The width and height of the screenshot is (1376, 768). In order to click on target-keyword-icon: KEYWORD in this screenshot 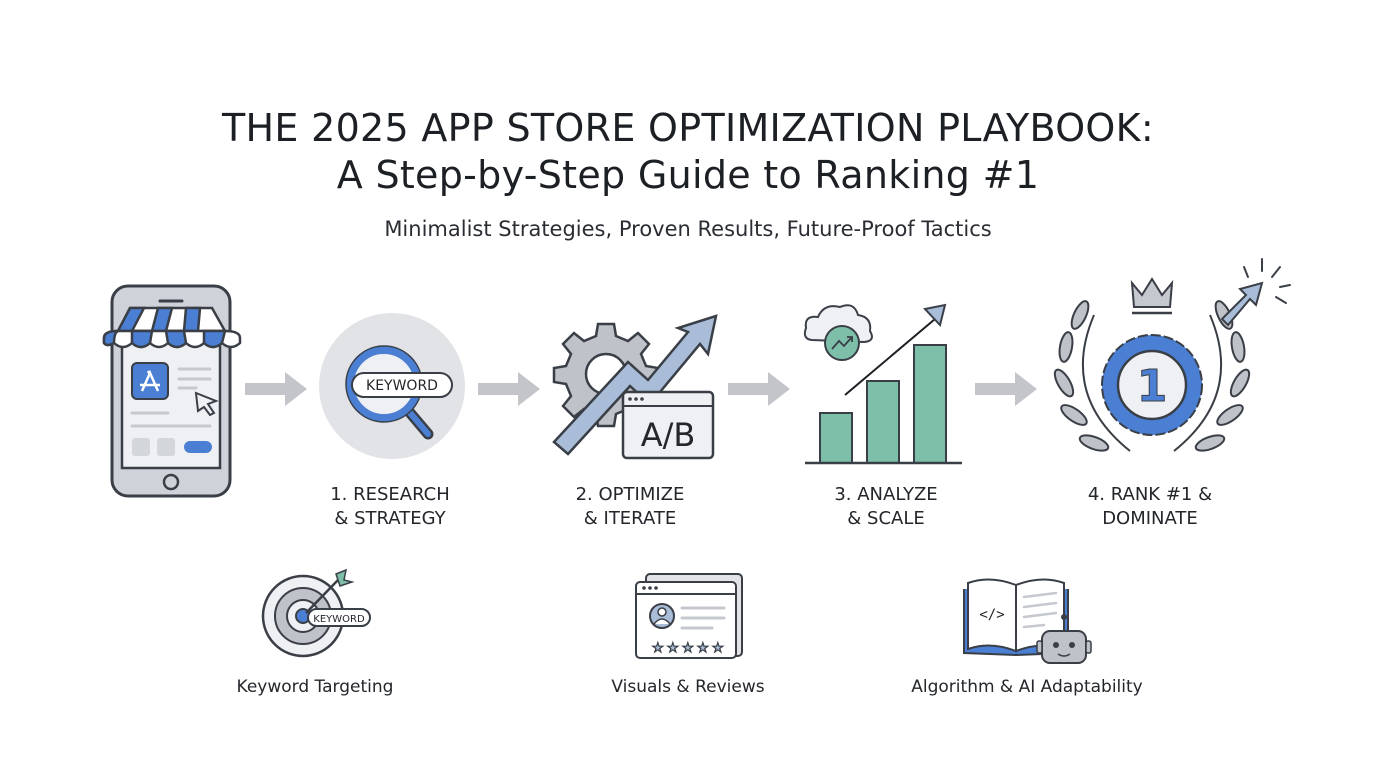, I will do `click(316, 613)`.